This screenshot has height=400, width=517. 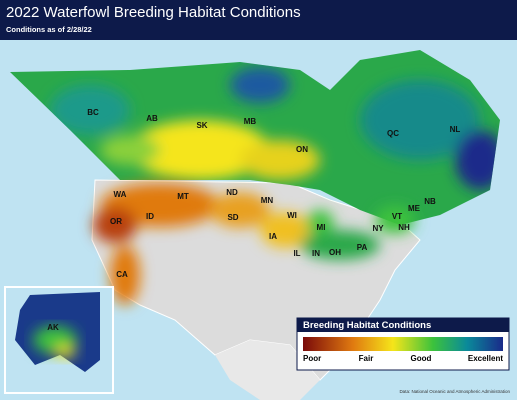 What do you see at coordinates (292, 215) in the screenshot?
I see `region-label: WI` at bounding box center [292, 215].